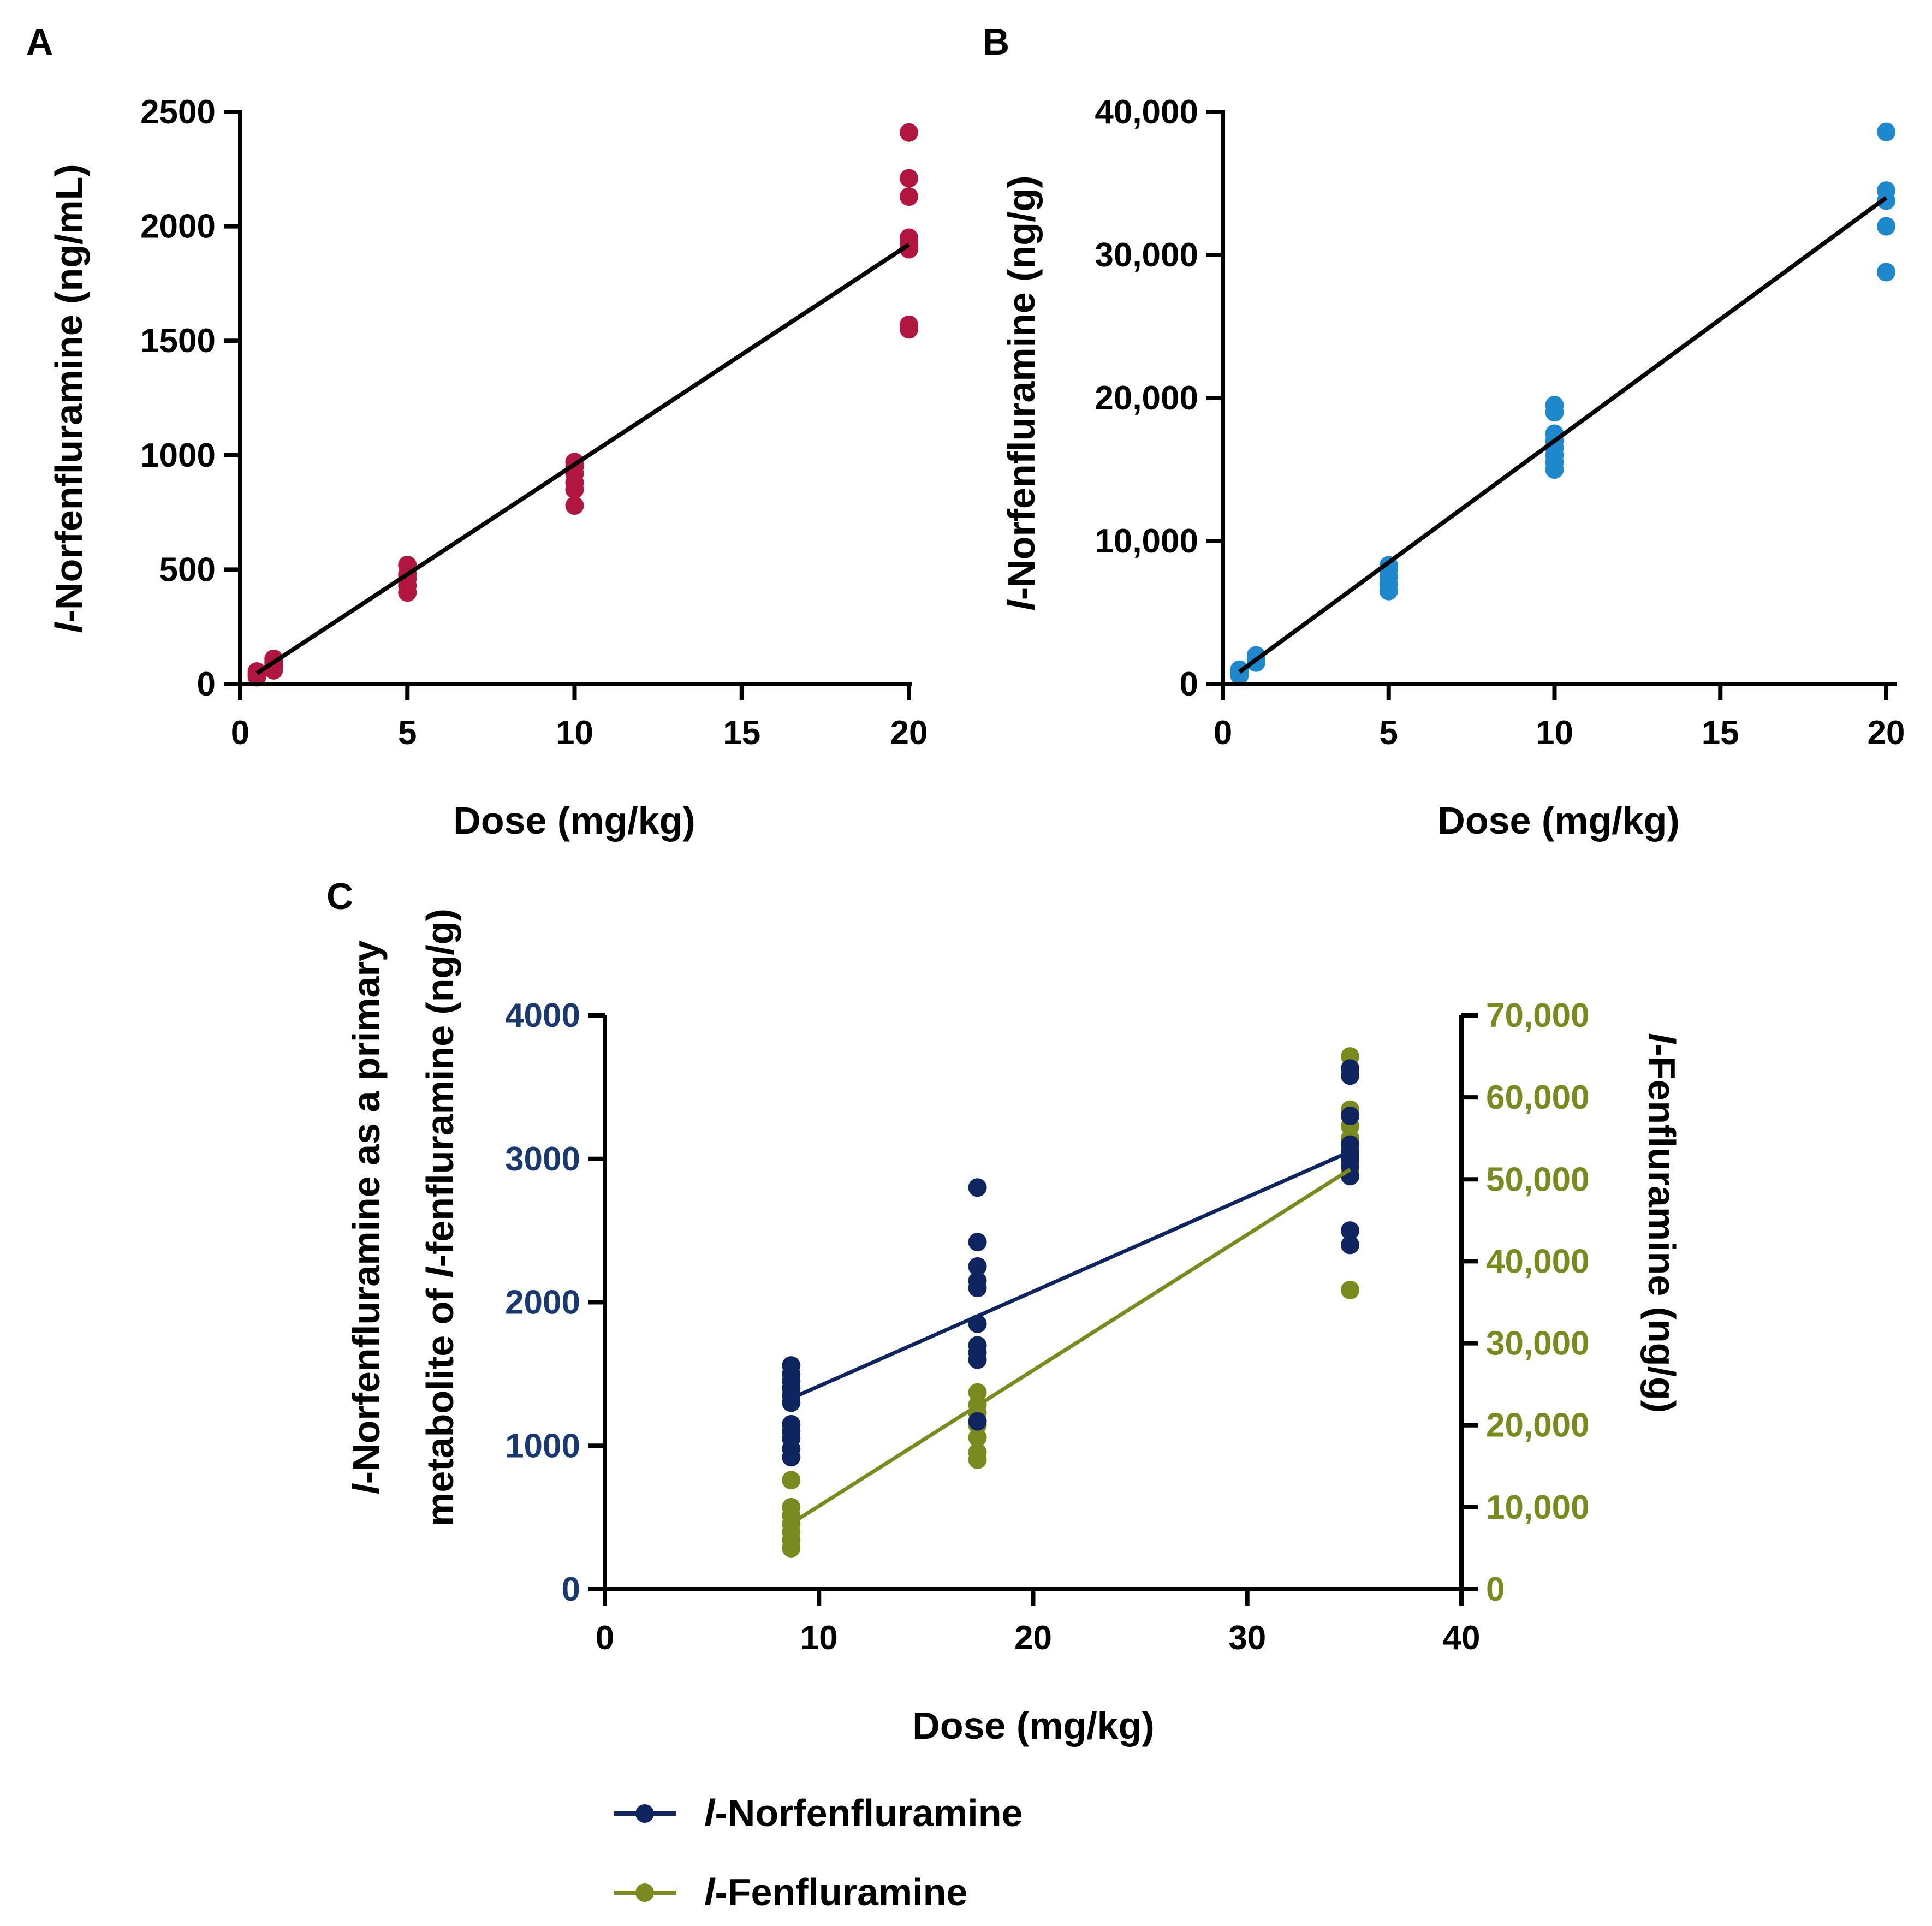 The width and height of the screenshot is (1932, 1926). Describe the element at coordinates (366, 1489) in the screenshot. I see `panel-c-y-title-line1-italic: l` at that location.